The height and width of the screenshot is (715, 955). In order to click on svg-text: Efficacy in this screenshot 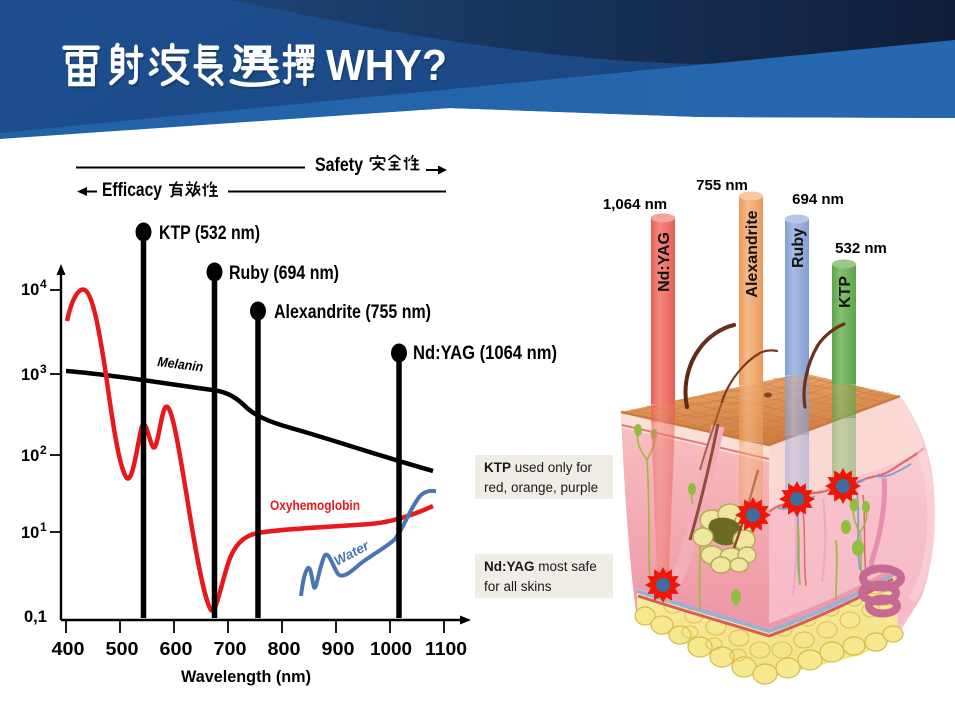, I will do `click(132, 190)`.